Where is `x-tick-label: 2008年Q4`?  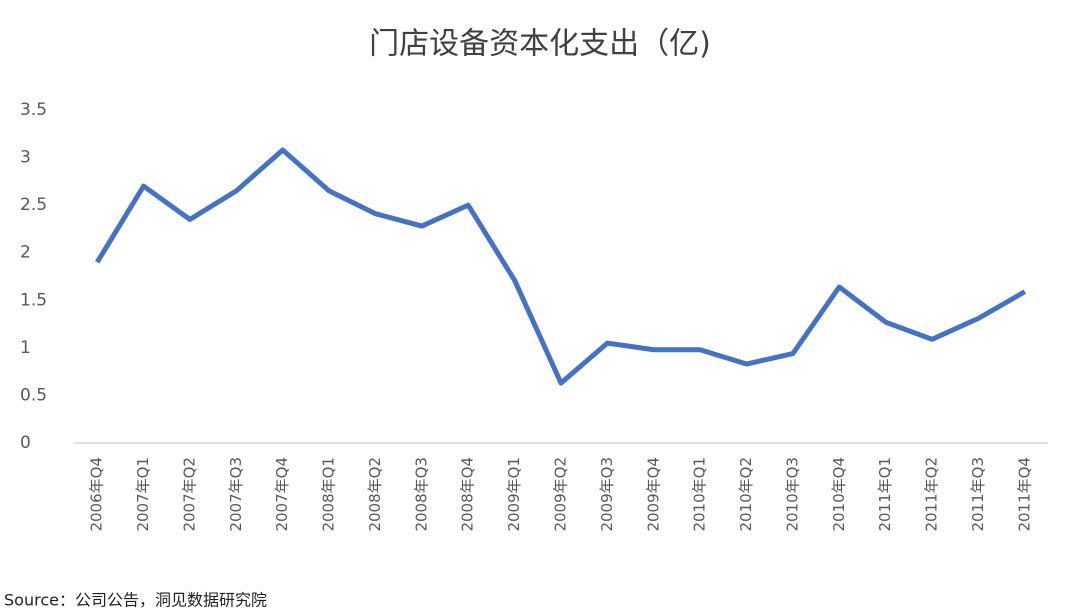
x-tick-label: 2008年Q4 is located at coordinates (468, 494).